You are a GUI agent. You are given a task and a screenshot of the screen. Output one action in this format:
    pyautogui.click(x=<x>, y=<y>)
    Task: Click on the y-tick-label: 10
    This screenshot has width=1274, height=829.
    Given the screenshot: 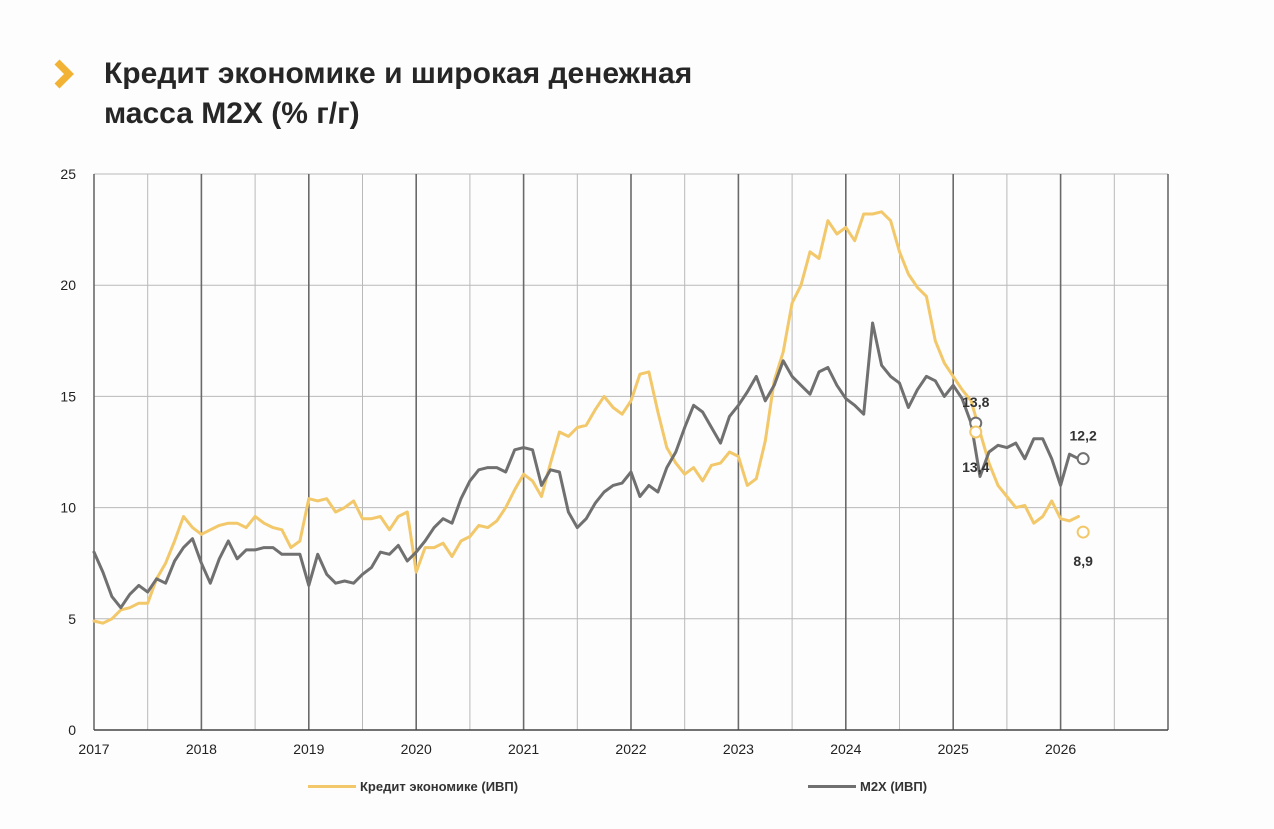 What is the action you would take?
    pyautogui.click(x=68, y=508)
    